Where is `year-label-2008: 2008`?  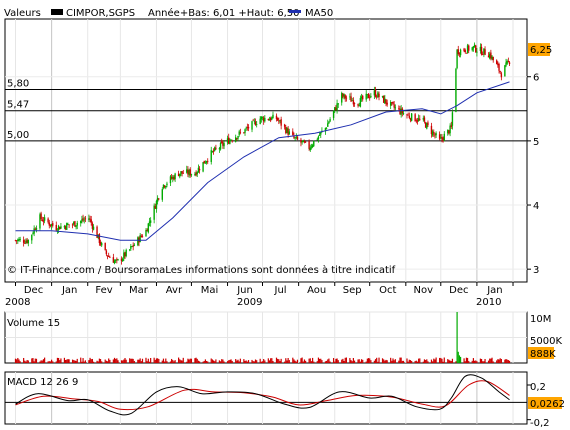 year-label-2008: 2008 is located at coordinates (17, 302).